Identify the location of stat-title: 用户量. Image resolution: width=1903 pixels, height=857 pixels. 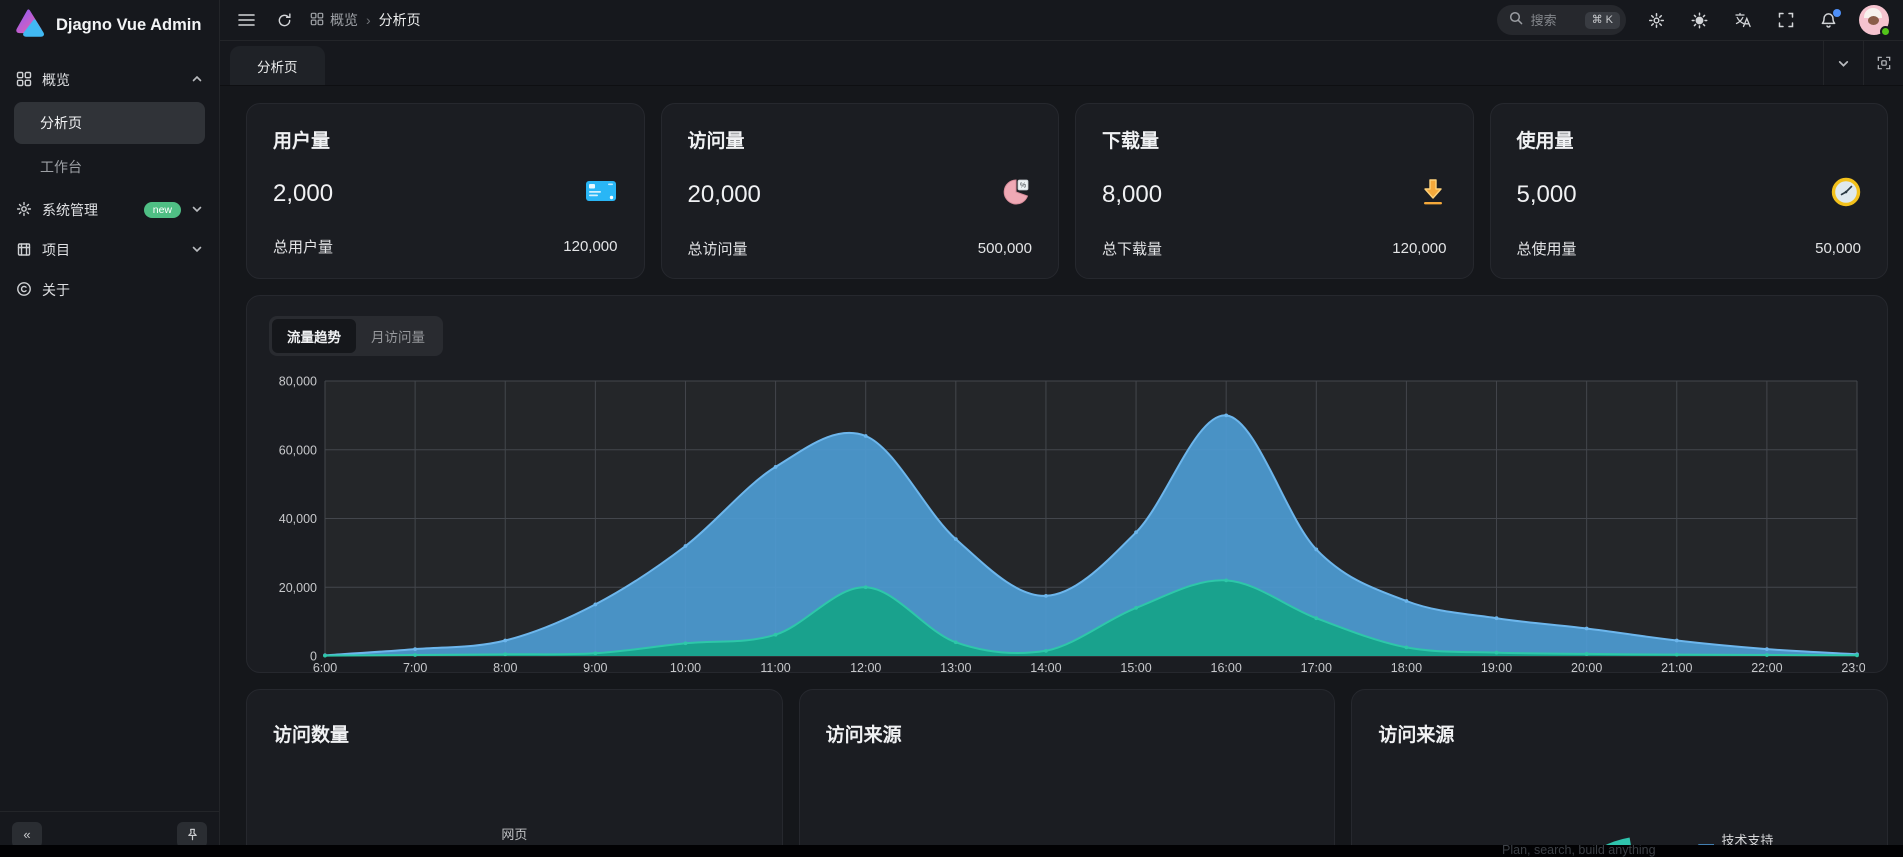
(302, 141).